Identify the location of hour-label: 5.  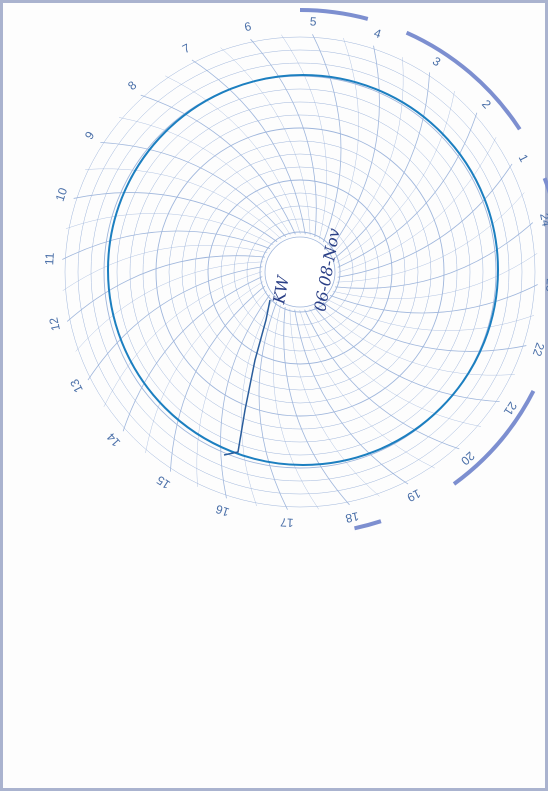
(313, 21).